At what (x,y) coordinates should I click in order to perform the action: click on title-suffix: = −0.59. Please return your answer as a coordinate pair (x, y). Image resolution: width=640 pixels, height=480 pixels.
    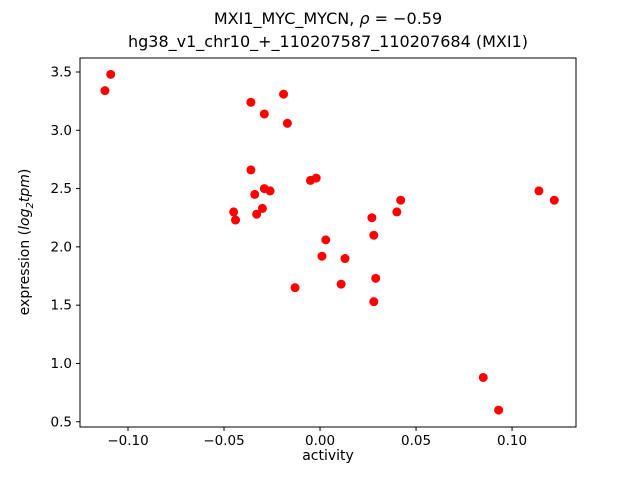
    Looking at the image, I should click on (406, 18).